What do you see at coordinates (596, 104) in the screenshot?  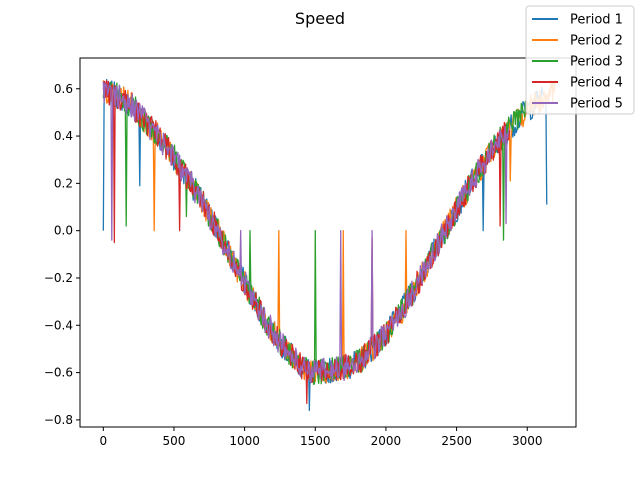 I see `legend-label: Period 5` at bounding box center [596, 104].